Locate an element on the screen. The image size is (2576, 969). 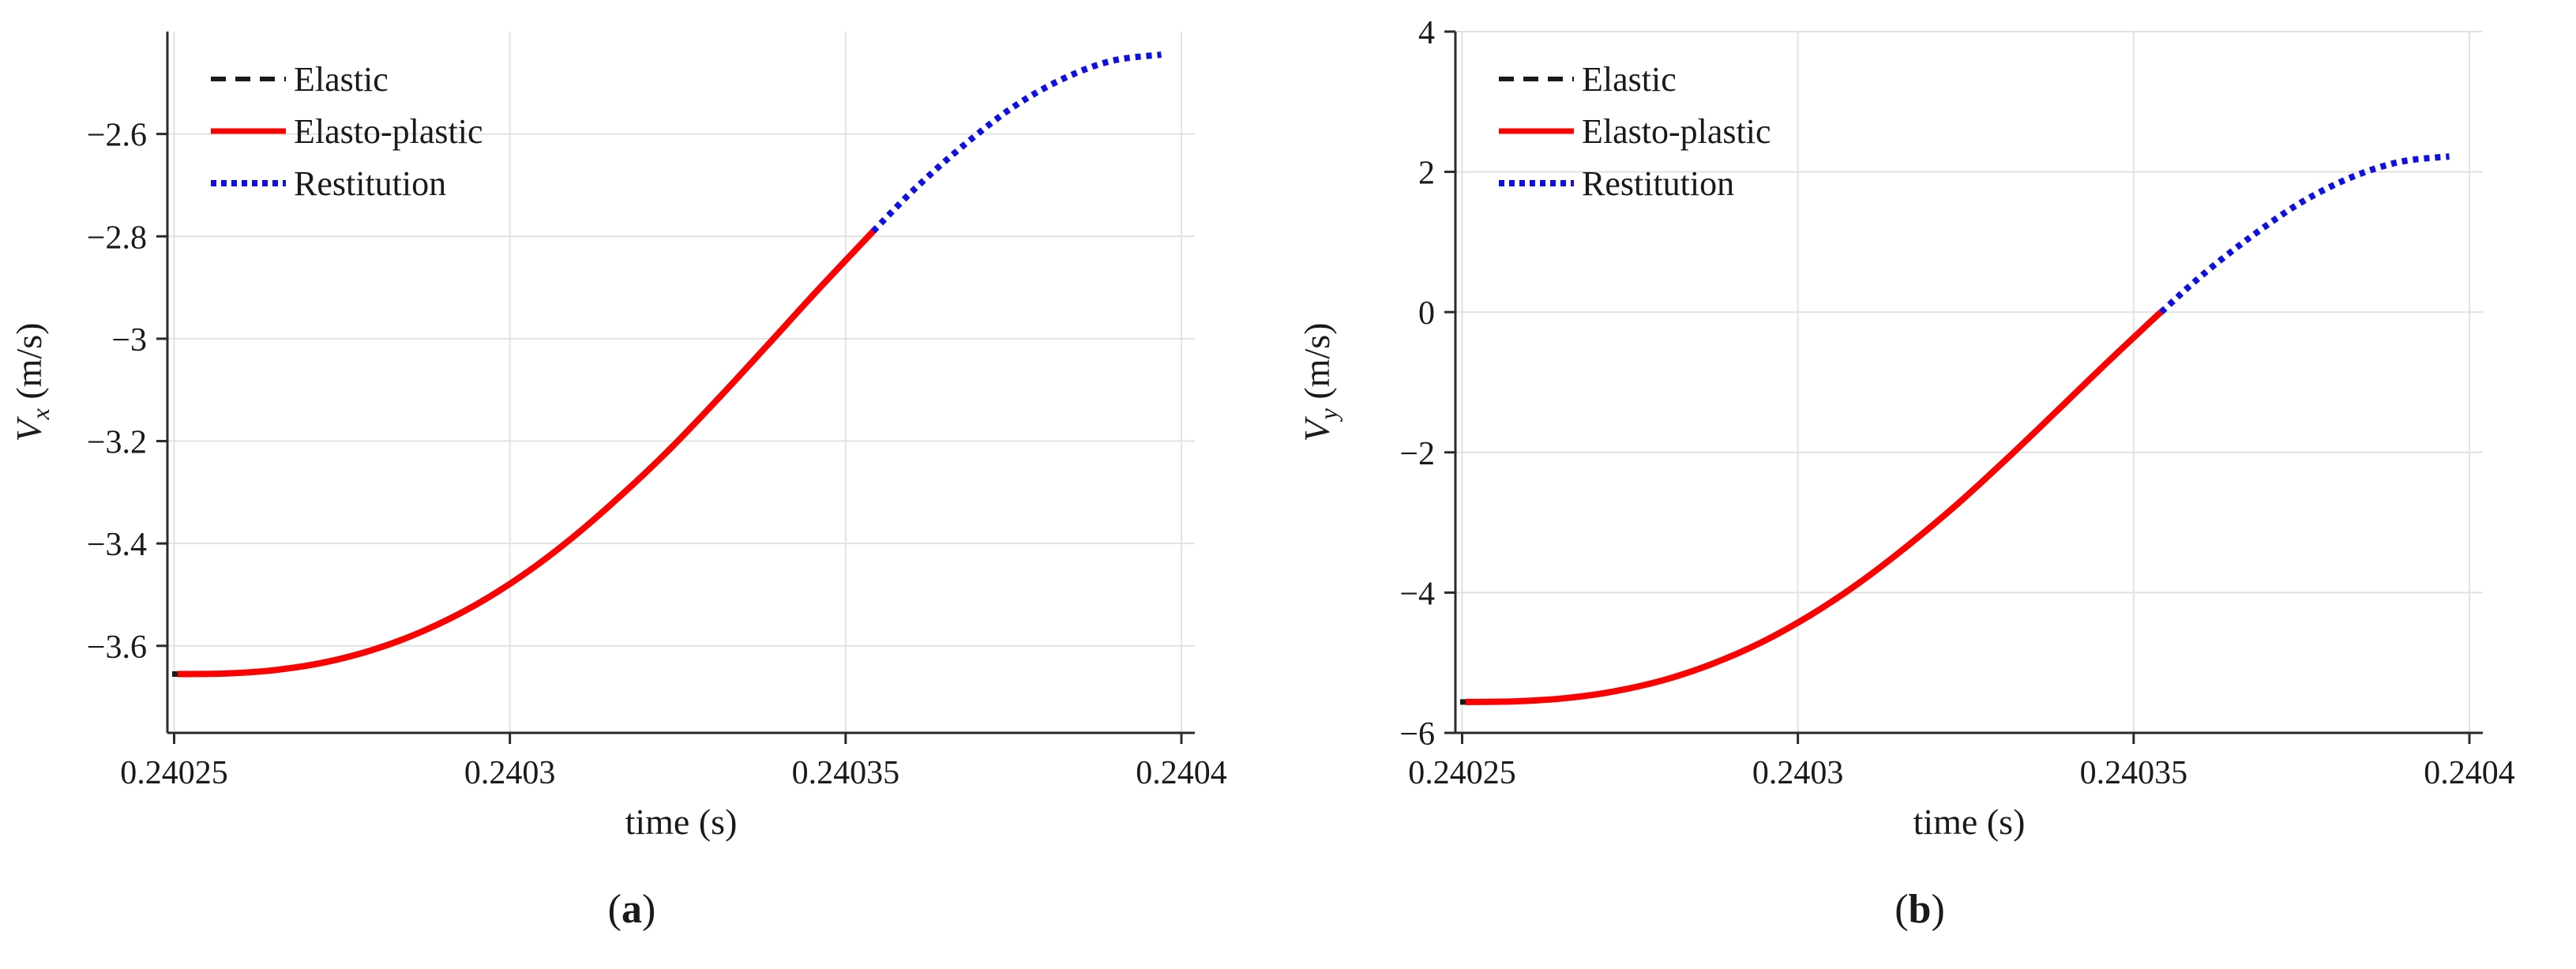
y-tick-label-2: −3 is located at coordinates (129, 340).